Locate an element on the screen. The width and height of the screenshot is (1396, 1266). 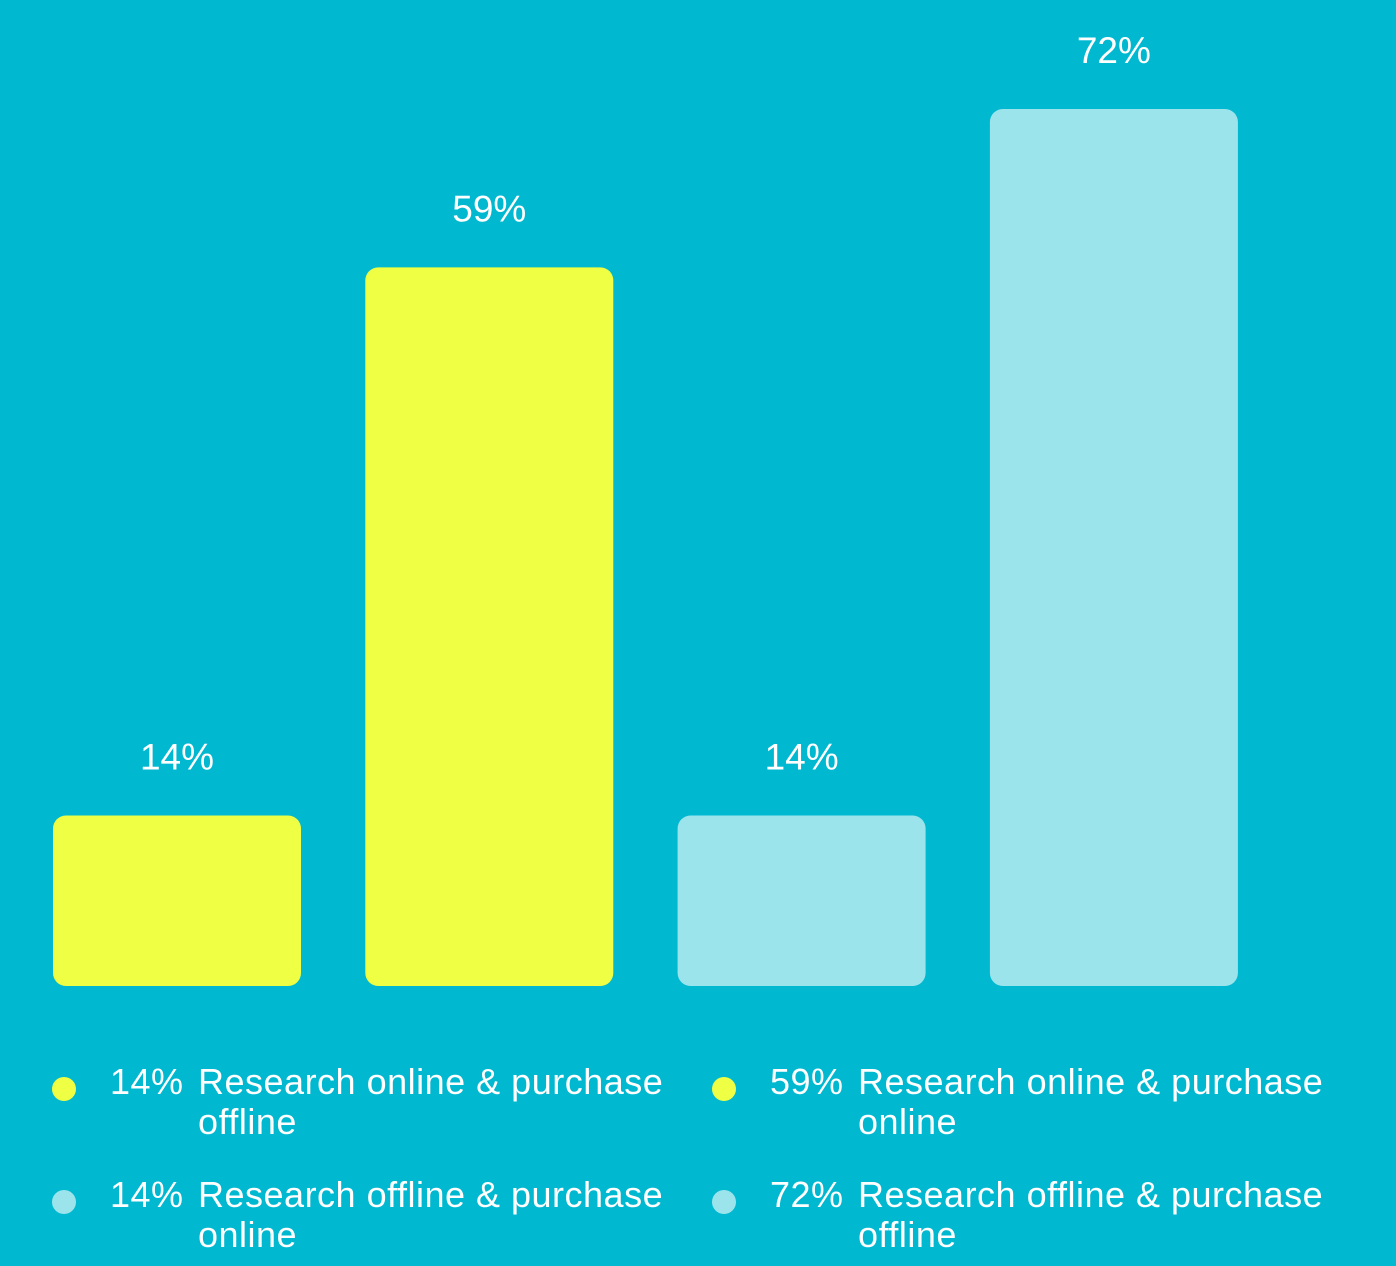
legend-label: Research online & purchase offline is located at coordinates (431, 1101).